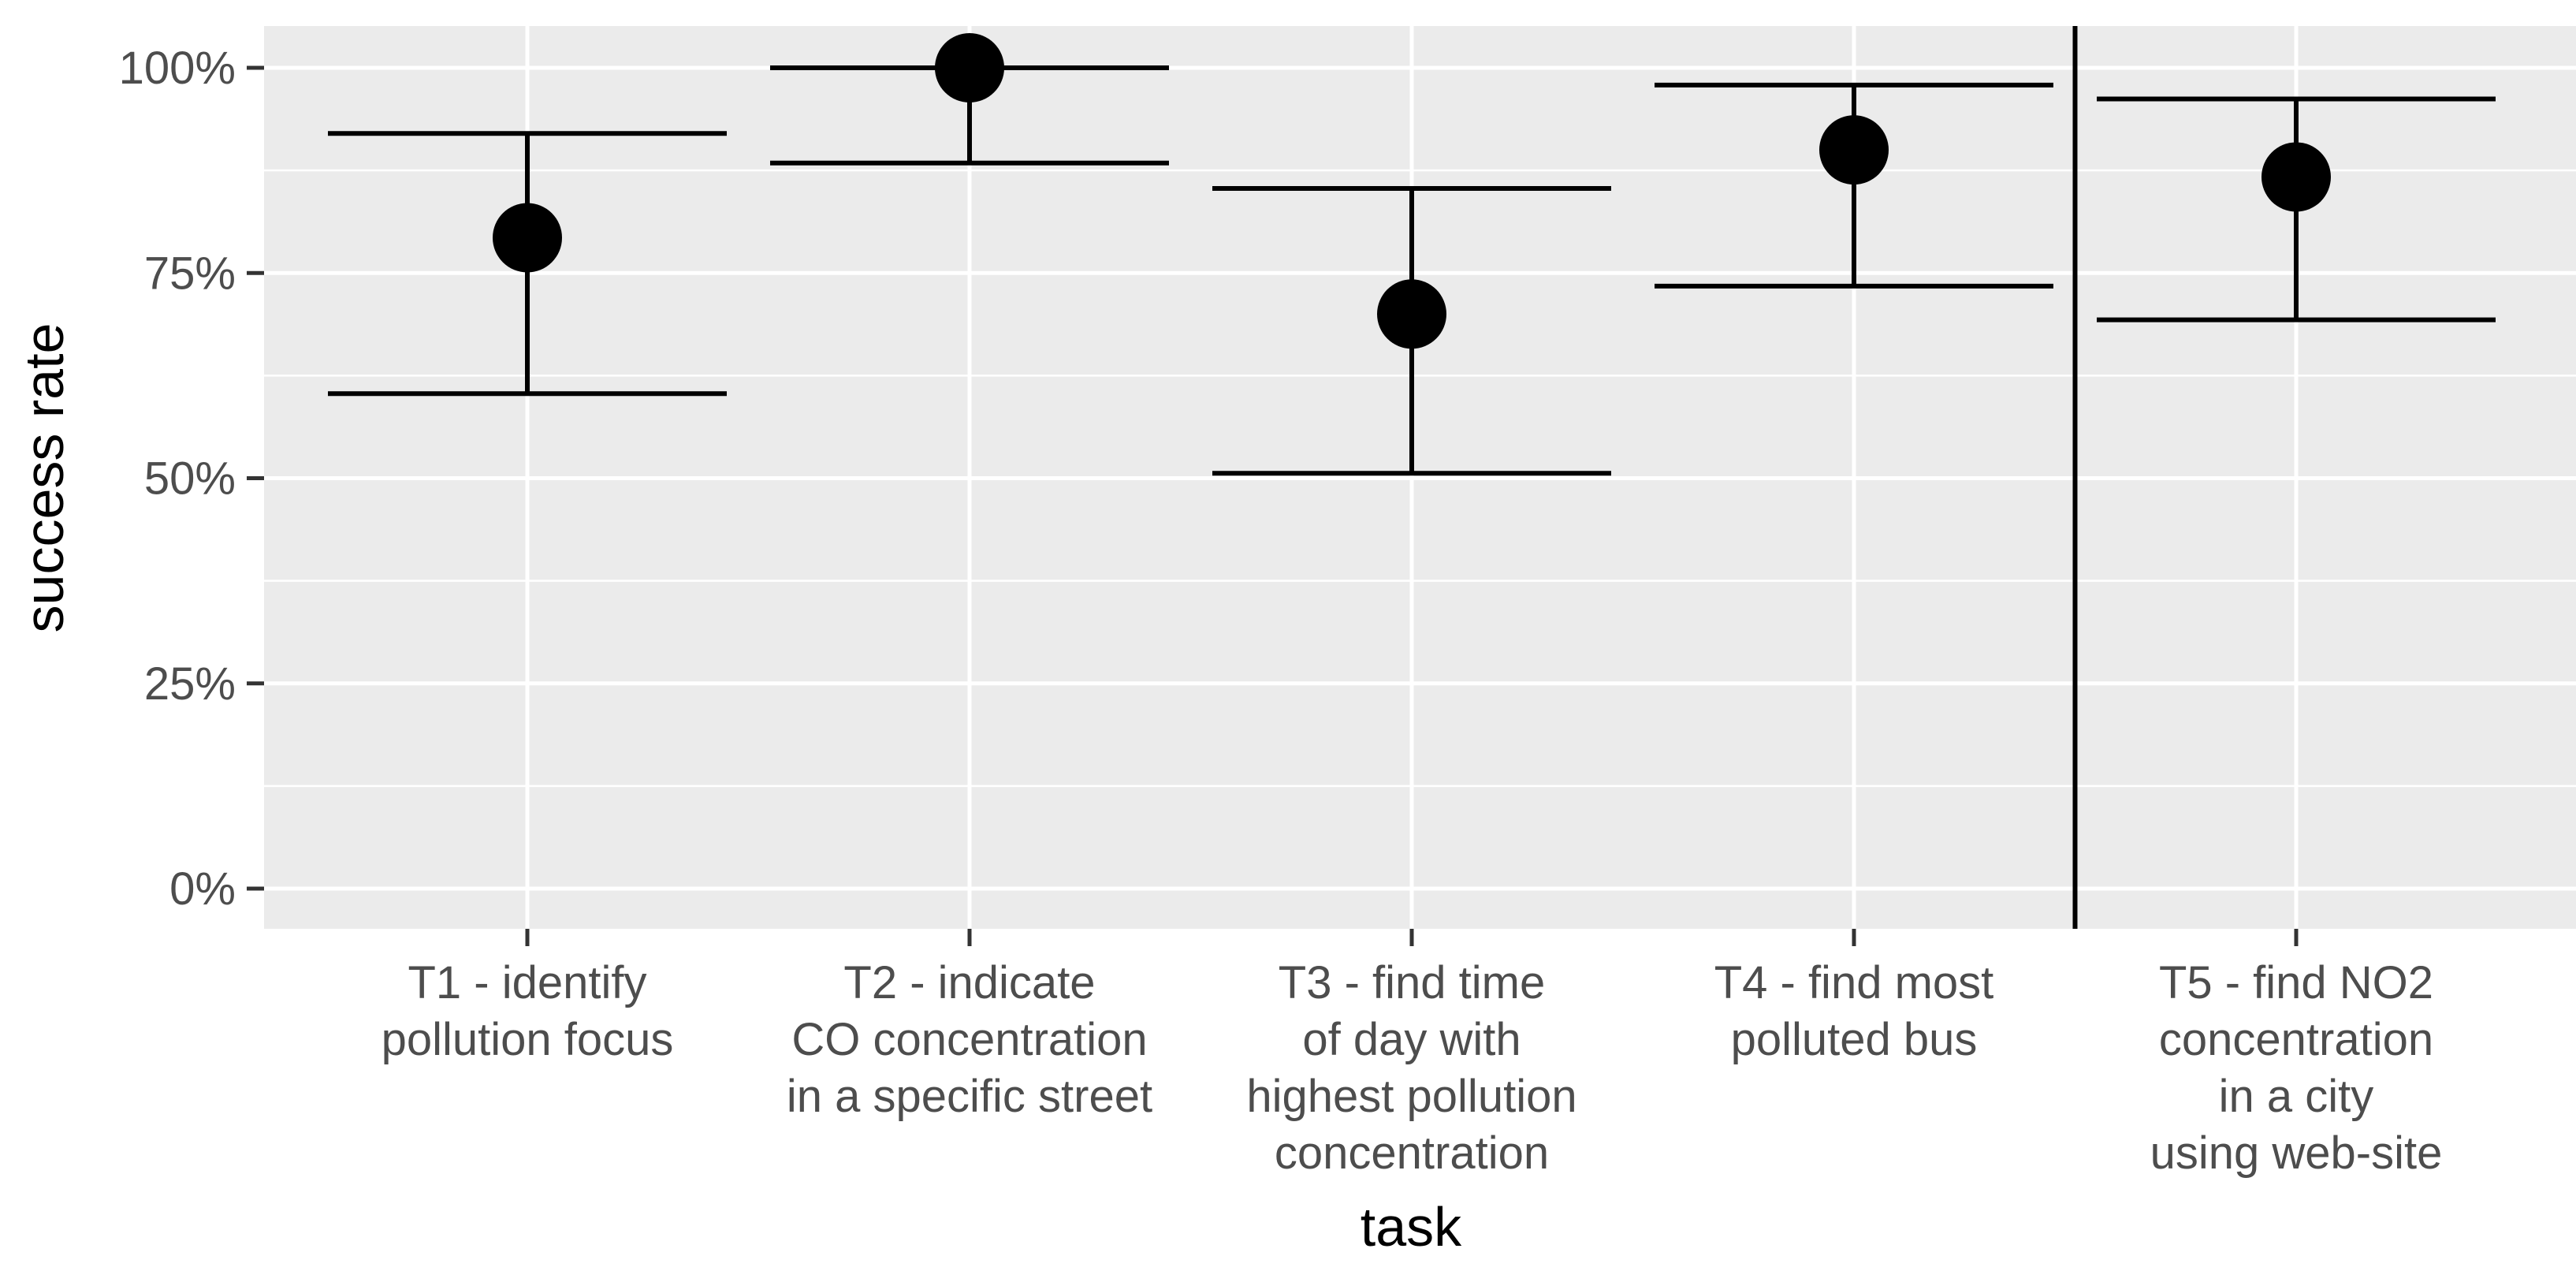 The width and height of the screenshot is (2576, 1271). What do you see at coordinates (1854, 982) in the screenshot?
I see `x-tick-label-line: T4 - find most` at bounding box center [1854, 982].